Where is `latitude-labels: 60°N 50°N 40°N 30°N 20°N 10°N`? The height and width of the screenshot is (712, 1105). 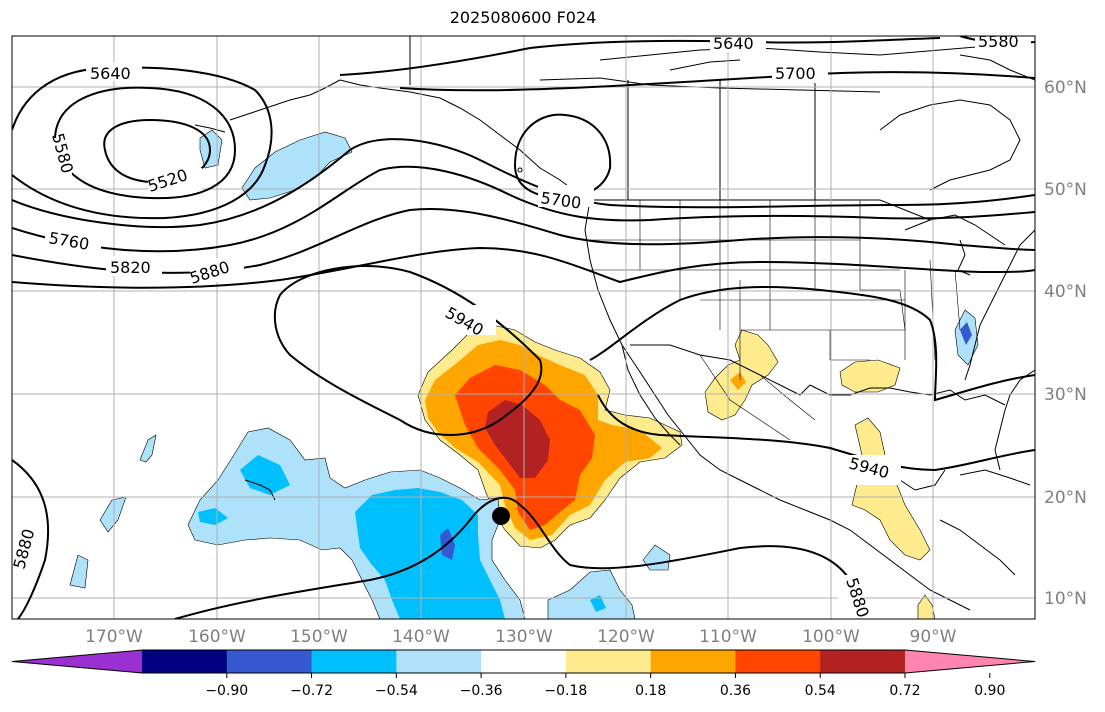
latitude-labels: 60°N 50°N 40°N 30°N 20°N 10°N is located at coordinates (1065, 343).